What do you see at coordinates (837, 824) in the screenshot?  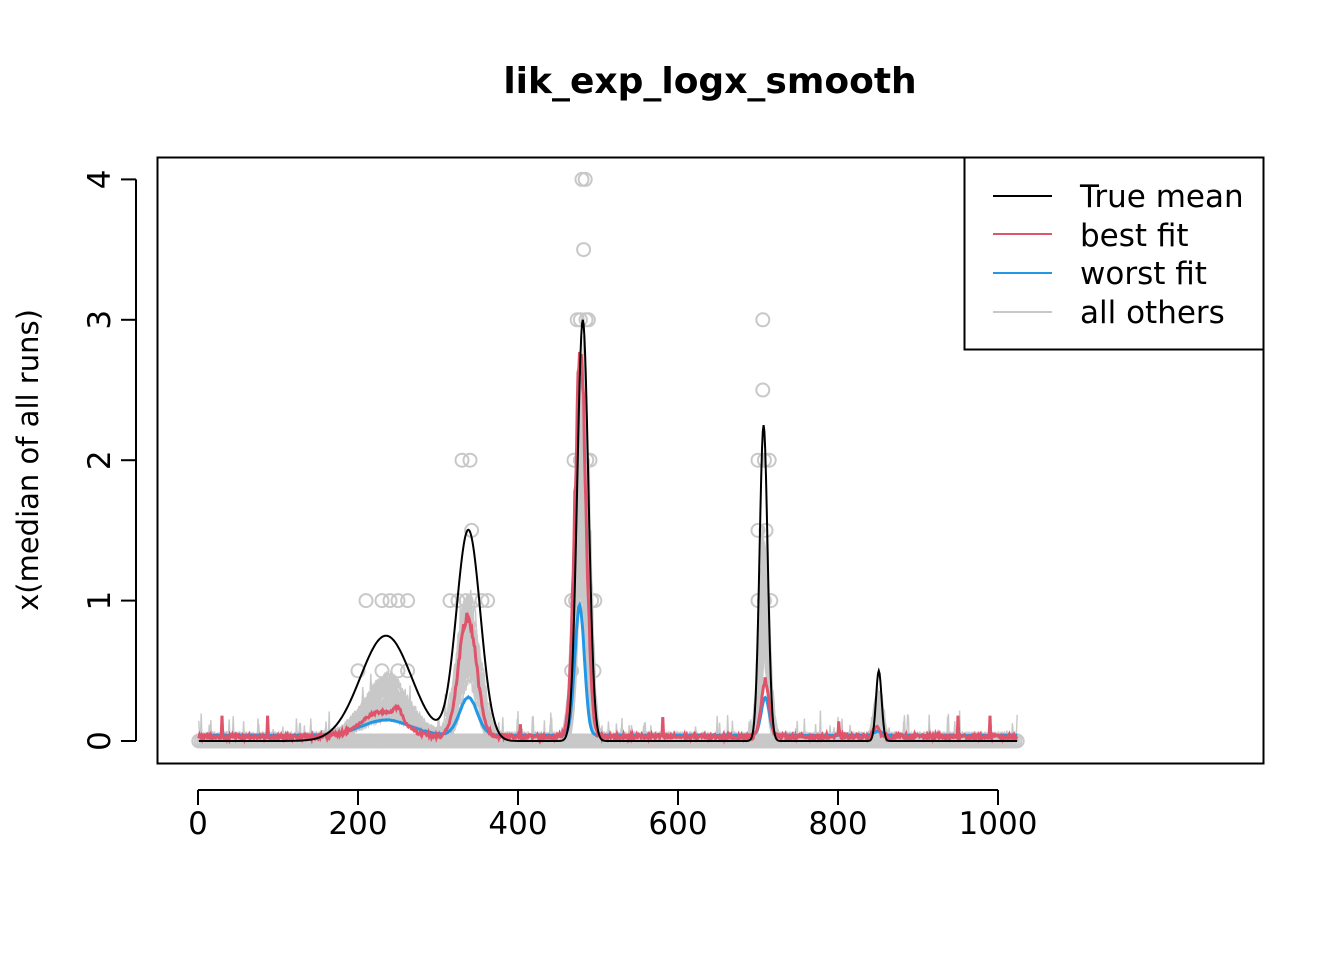 I see `x-tick-label: 800` at bounding box center [837, 824].